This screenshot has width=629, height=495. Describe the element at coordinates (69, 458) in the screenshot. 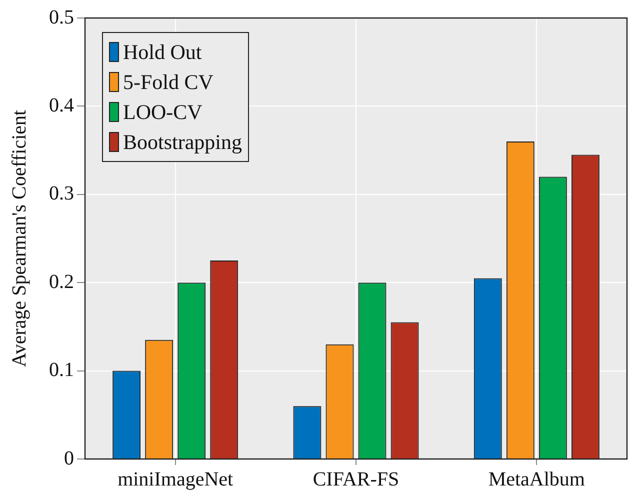

I see `y-tick-label: 0` at that location.